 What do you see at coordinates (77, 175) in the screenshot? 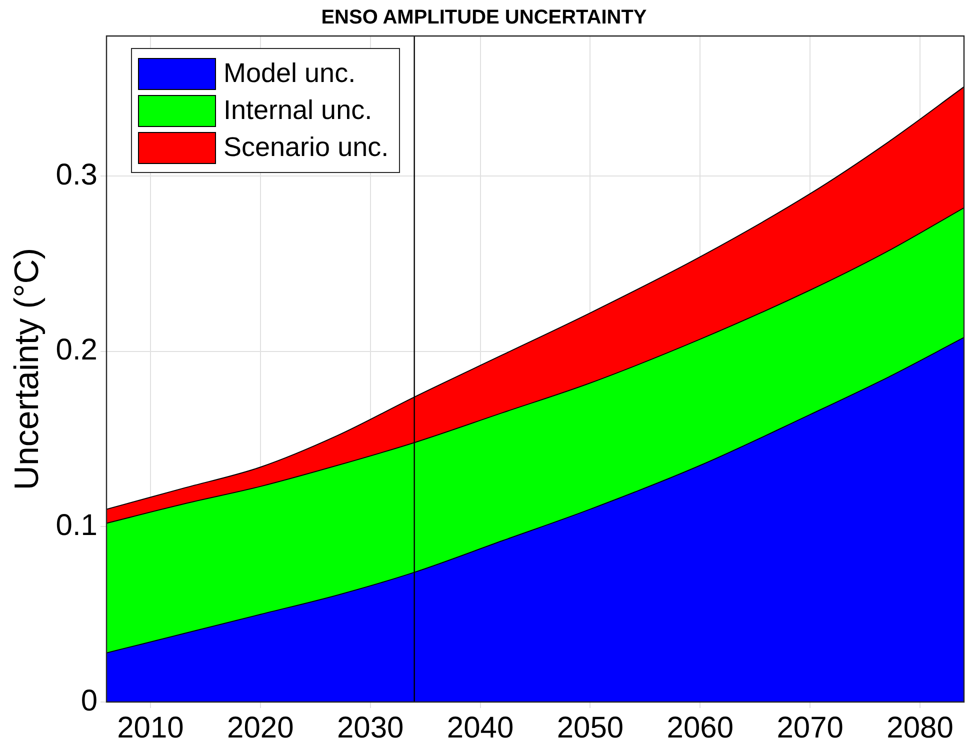
I see `y-tick-label: 0.3` at bounding box center [77, 175].